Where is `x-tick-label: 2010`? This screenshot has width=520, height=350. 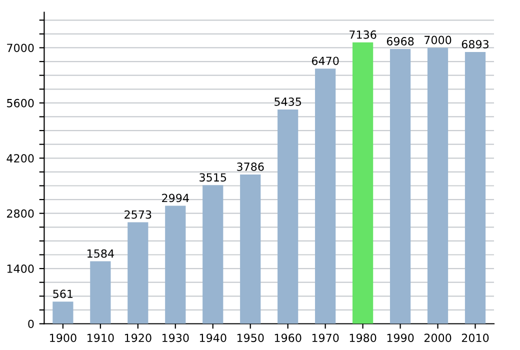 x-tick-label: 2010 is located at coordinates (475, 338).